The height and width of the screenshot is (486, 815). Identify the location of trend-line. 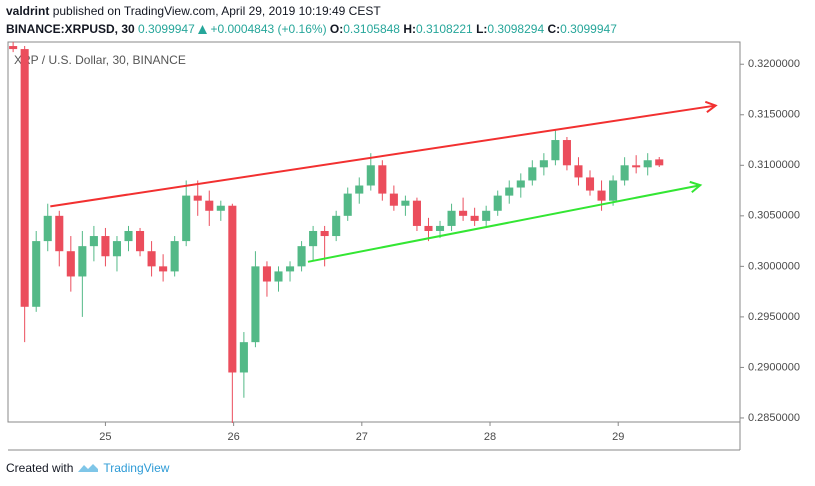
(504, 223).